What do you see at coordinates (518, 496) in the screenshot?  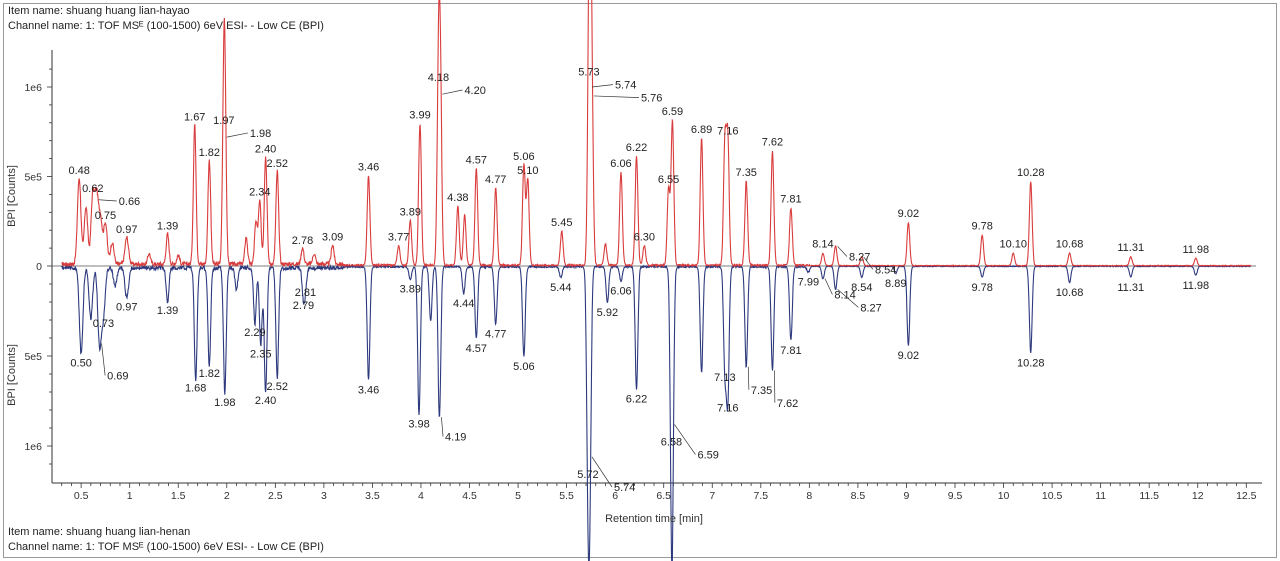 I see `x-tick-label: 5` at bounding box center [518, 496].